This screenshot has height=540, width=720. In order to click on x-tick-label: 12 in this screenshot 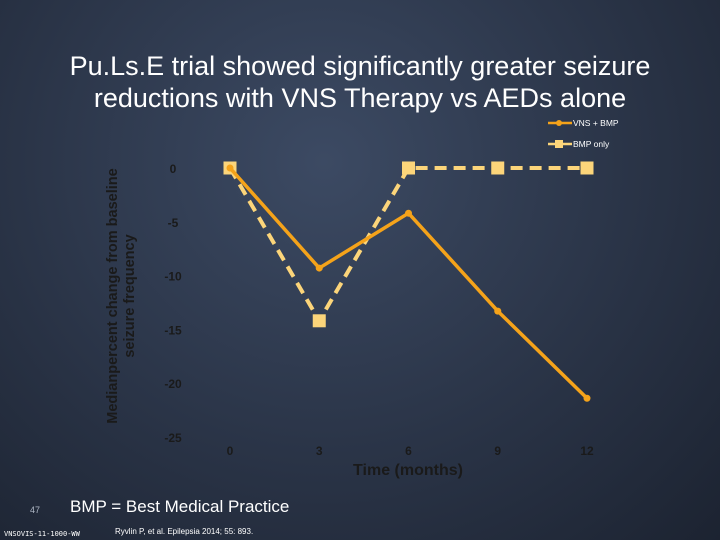, I will do `click(587, 451)`.